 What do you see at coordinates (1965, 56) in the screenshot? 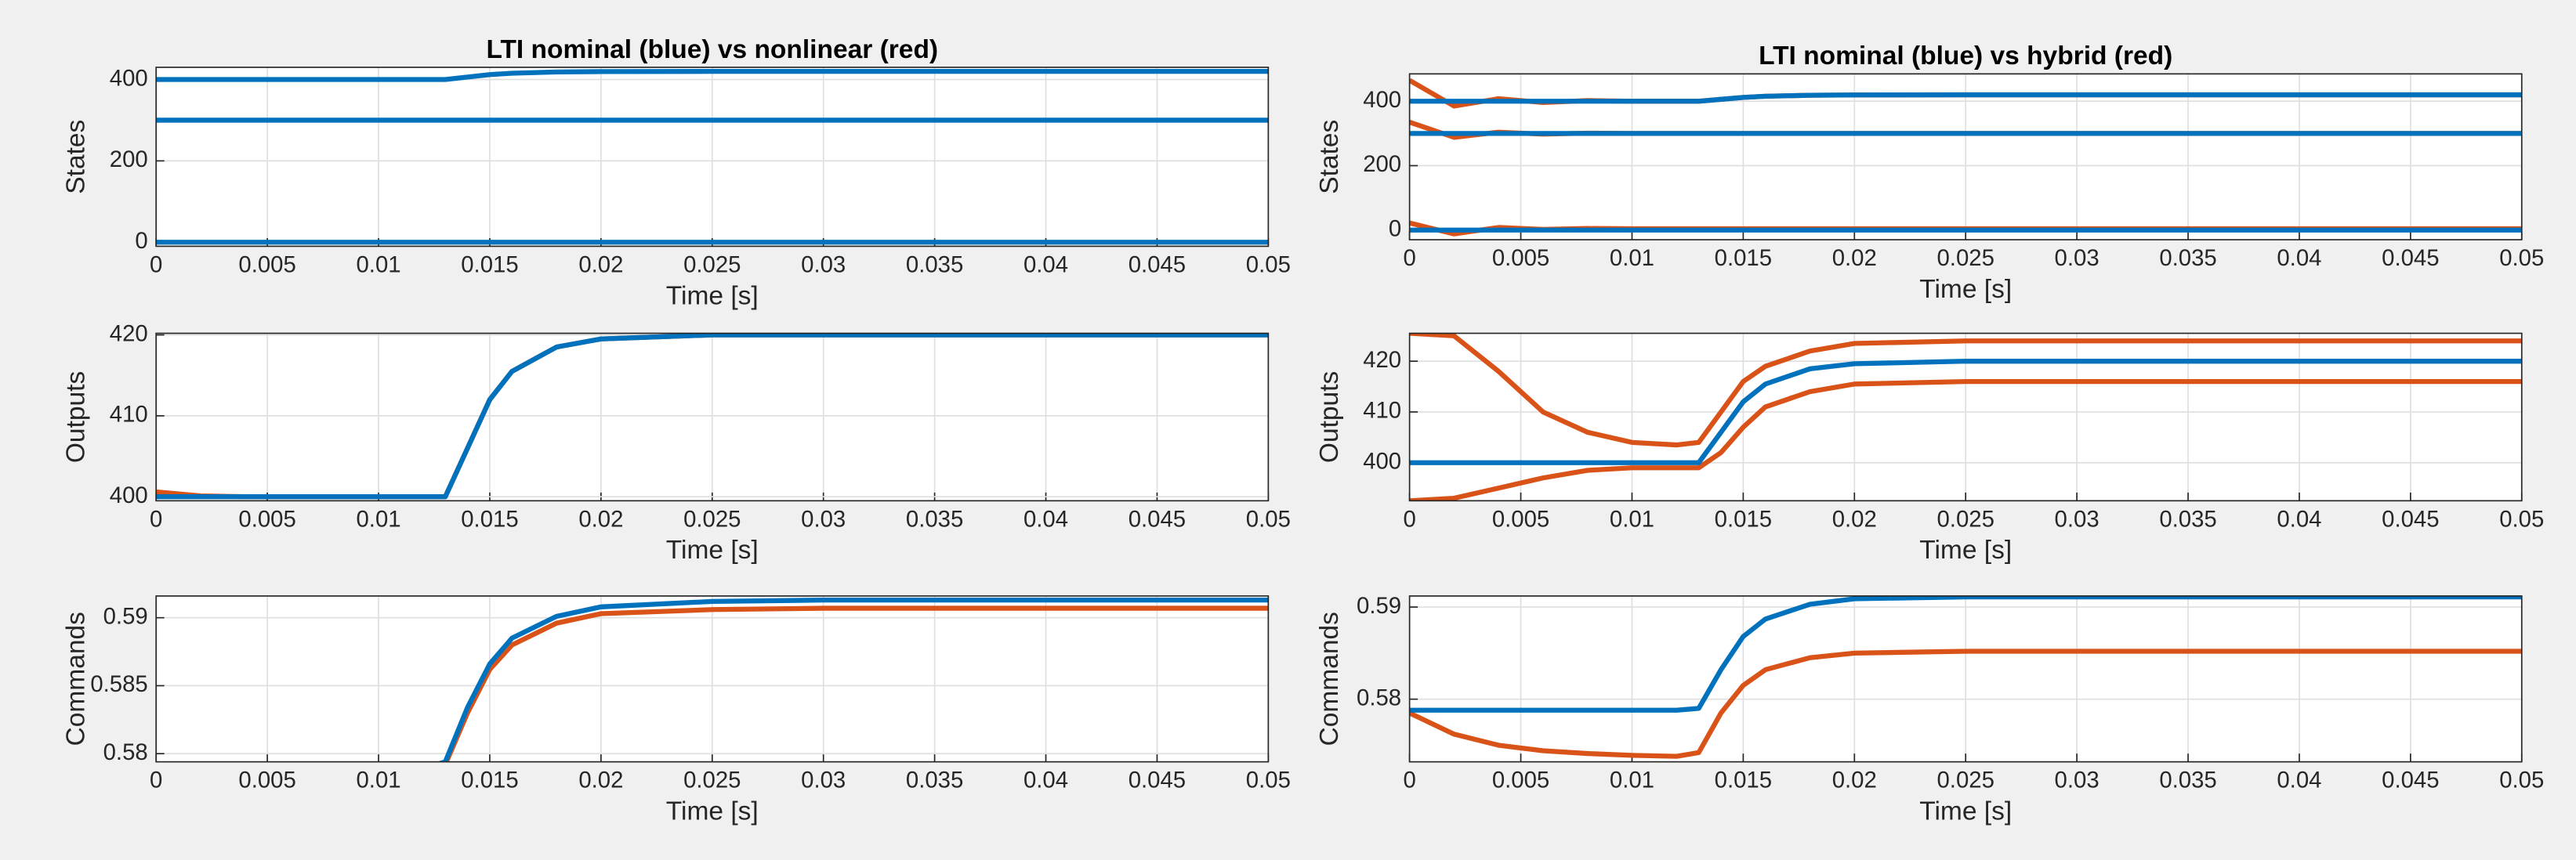
I see `chart-title: LTI nominal (blue) vs hybrid (red)` at bounding box center [1965, 56].